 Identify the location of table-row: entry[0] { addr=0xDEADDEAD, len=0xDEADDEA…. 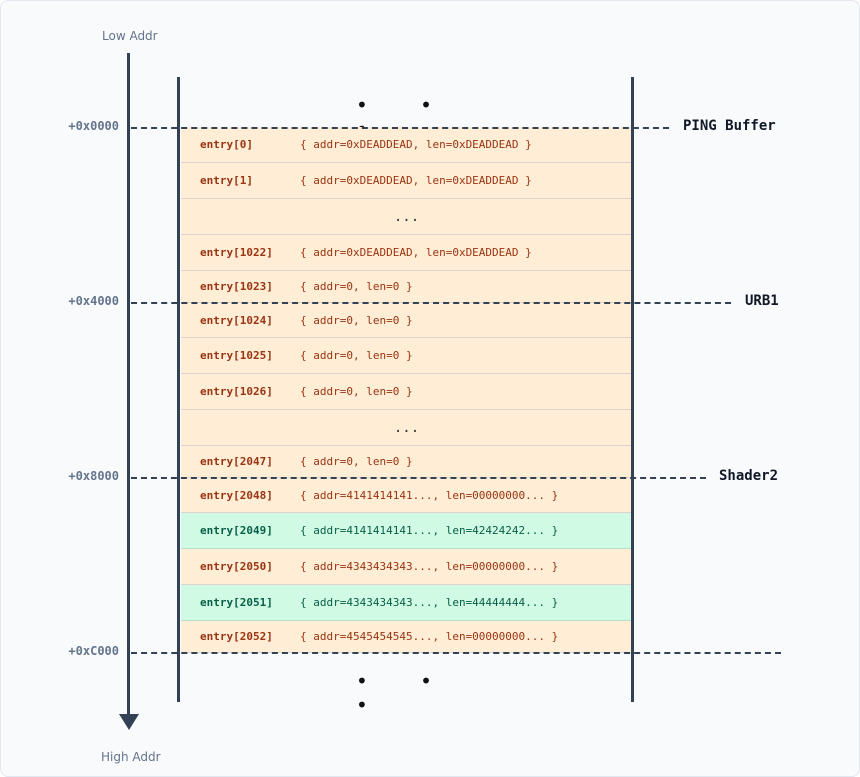
(406, 145).